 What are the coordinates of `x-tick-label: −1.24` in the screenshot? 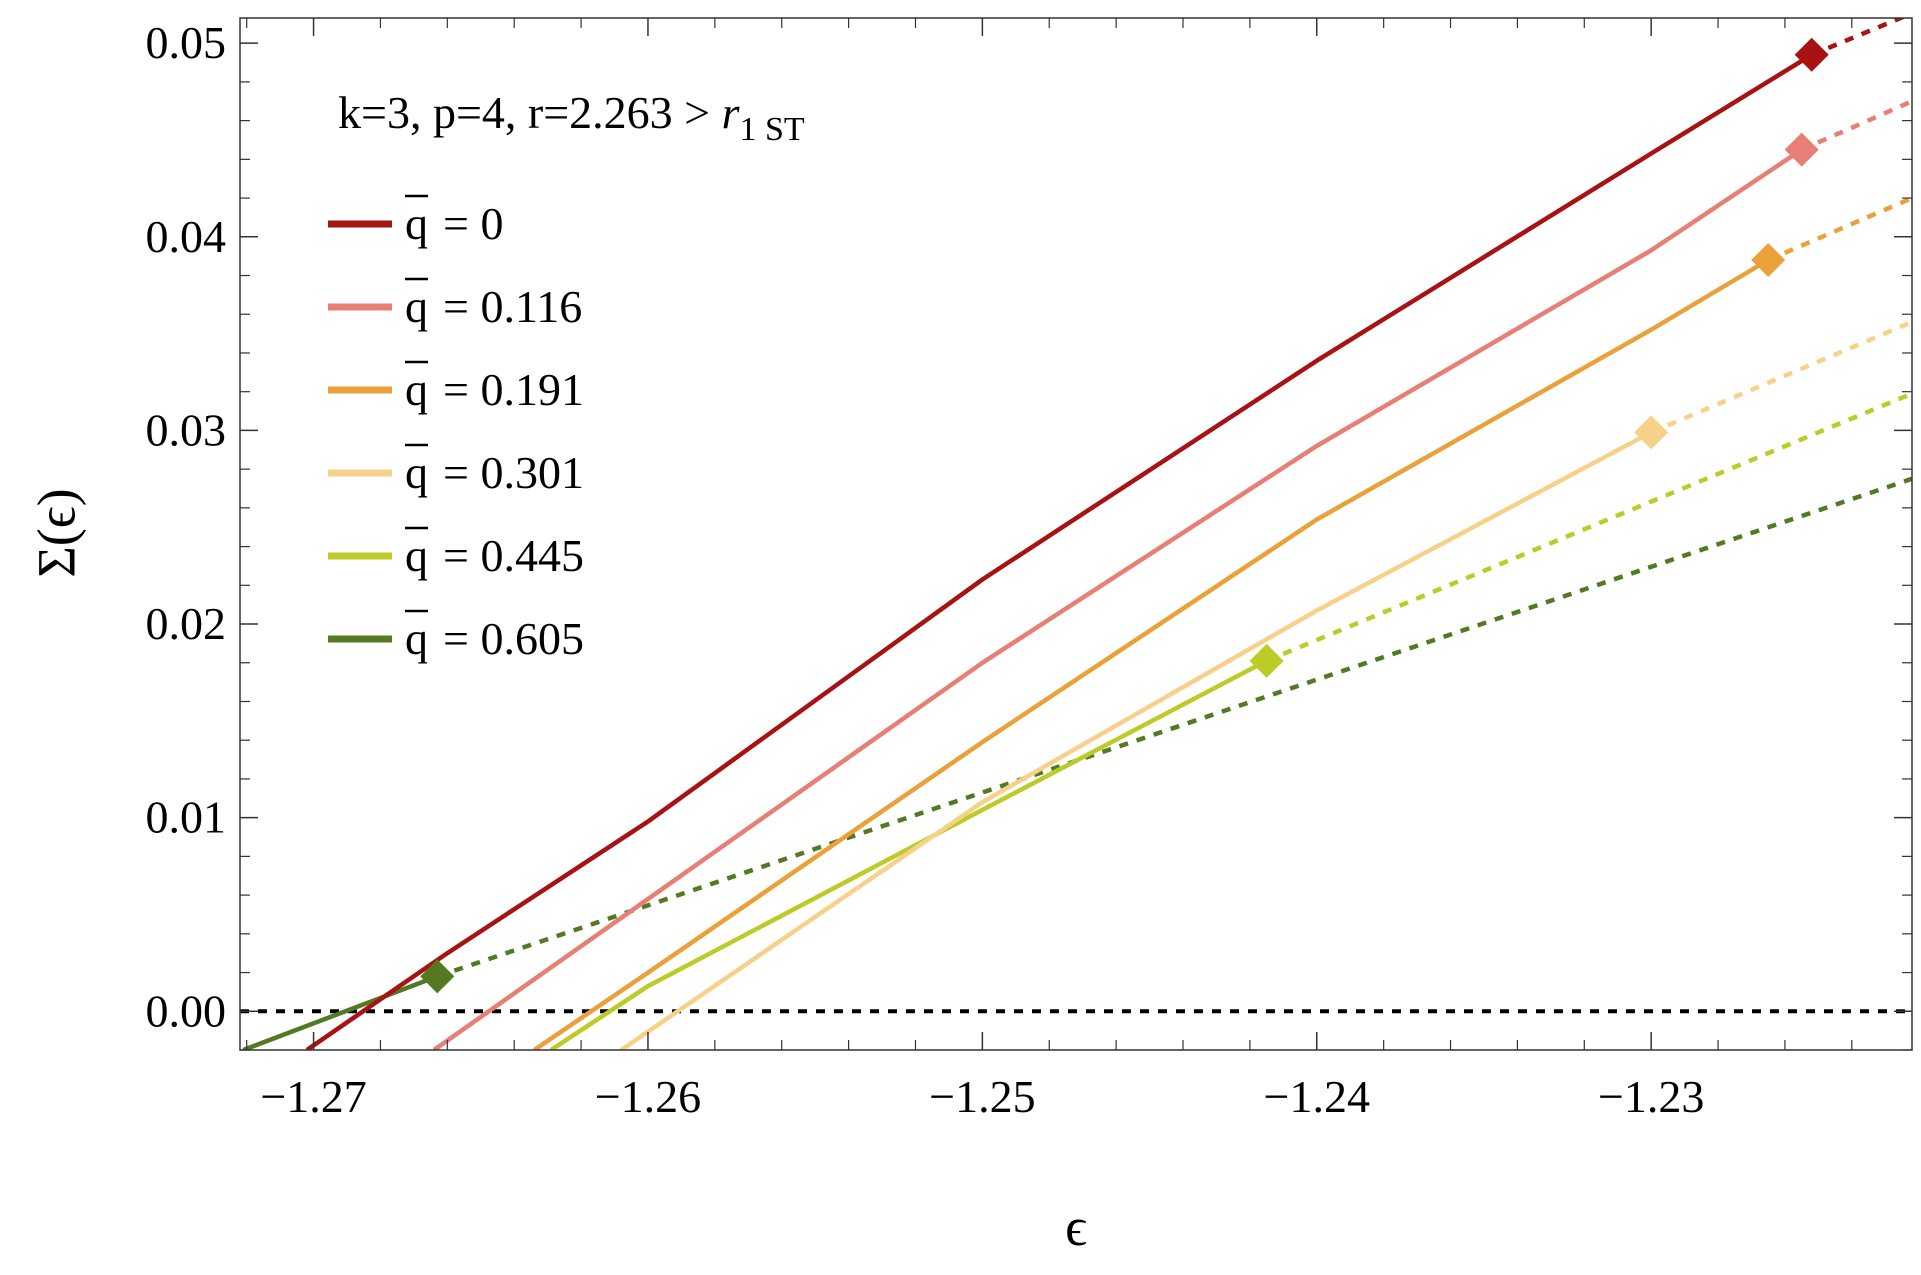 It's located at (1317, 1096).